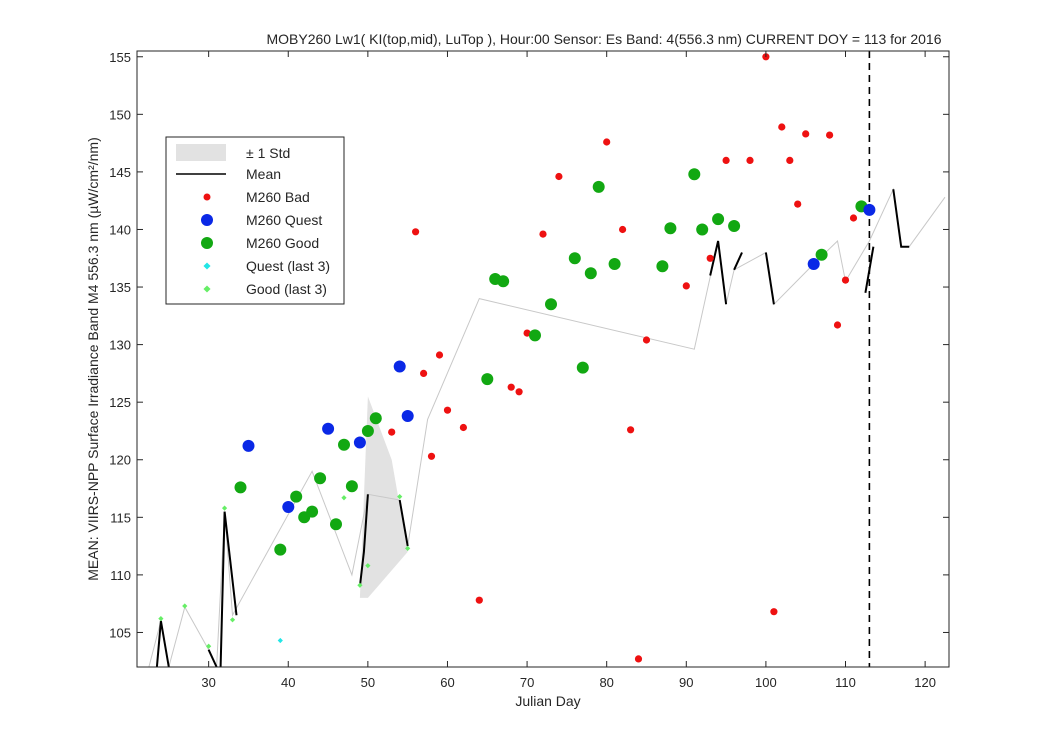  What do you see at coordinates (120, 114) in the screenshot?
I see `y-tick-label: 150` at bounding box center [120, 114].